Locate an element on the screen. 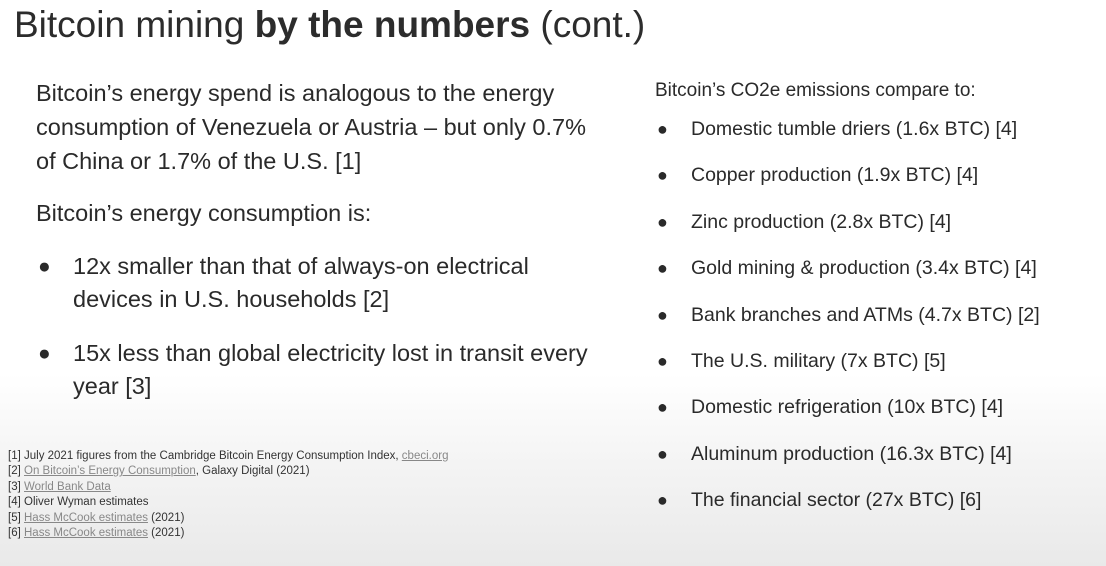  reference-text: Oliver Wyman estimates is located at coordinates (86, 502).